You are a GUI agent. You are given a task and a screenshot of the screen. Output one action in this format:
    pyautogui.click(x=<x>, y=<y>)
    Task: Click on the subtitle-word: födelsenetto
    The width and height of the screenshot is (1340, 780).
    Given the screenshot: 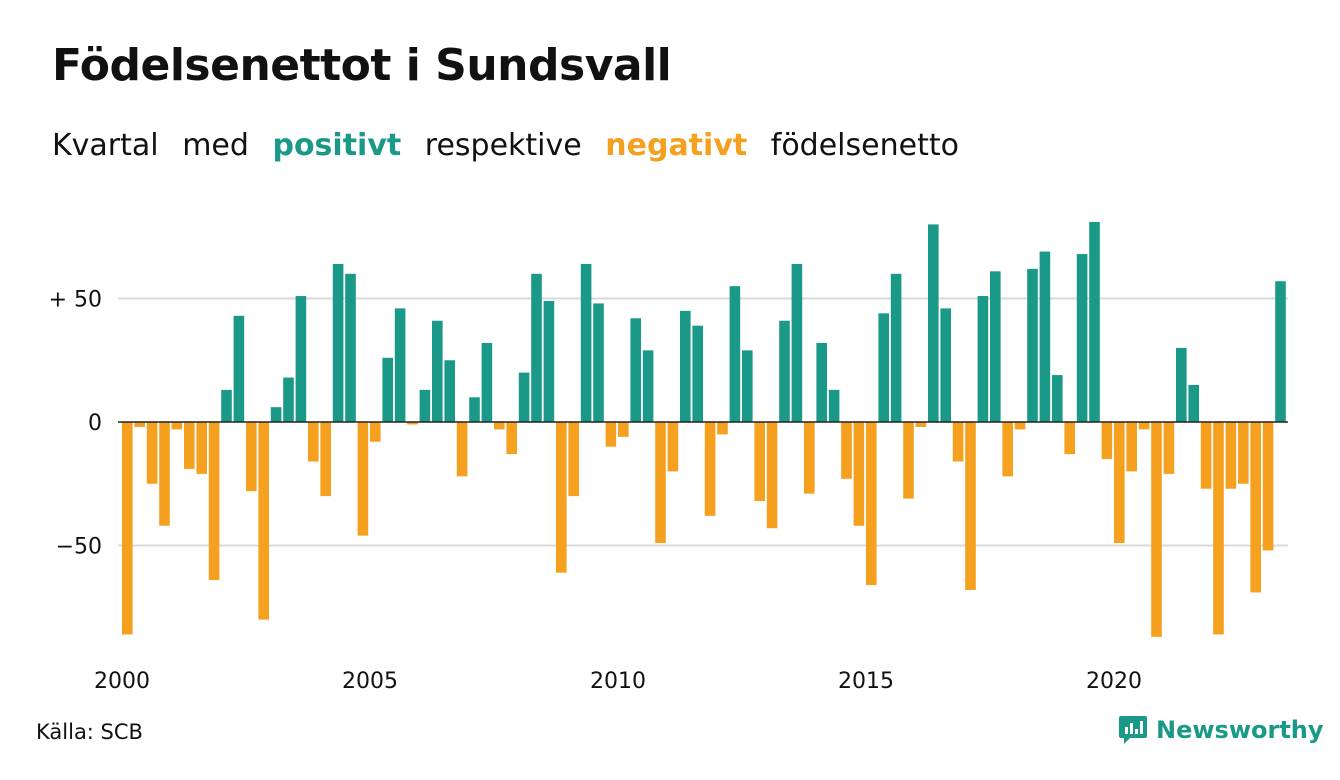 What is the action you would take?
    pyautogui.click(x=864, y=145)
    